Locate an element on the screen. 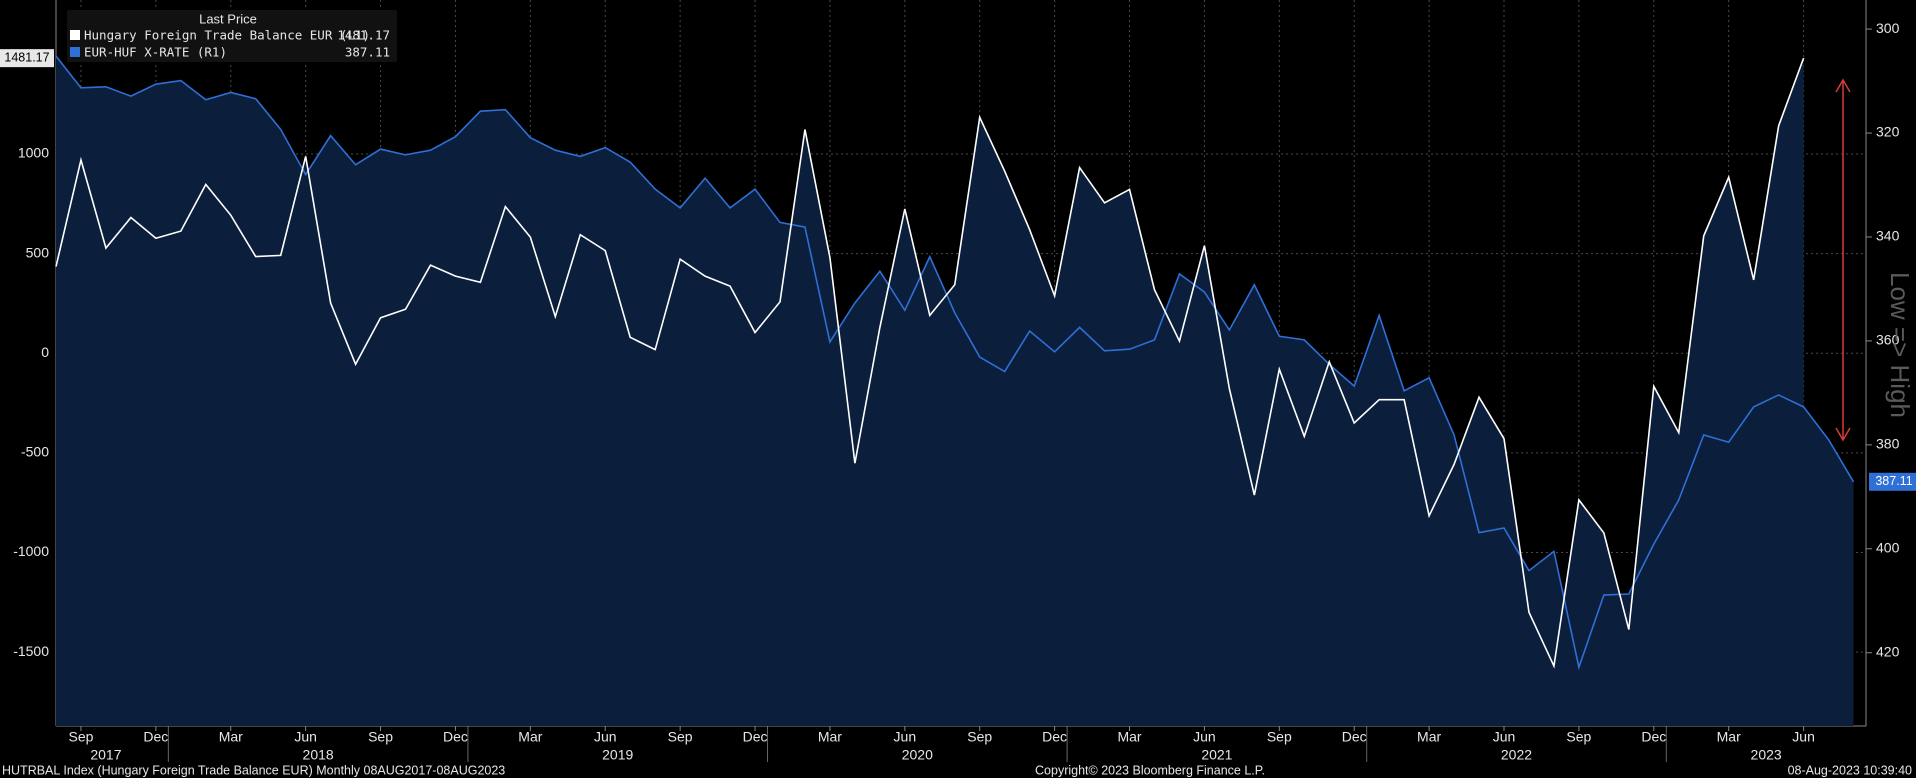 This screenshot has width=1916, height=778. y2-tick-label: 380 is located at coordinates (1888, 444).